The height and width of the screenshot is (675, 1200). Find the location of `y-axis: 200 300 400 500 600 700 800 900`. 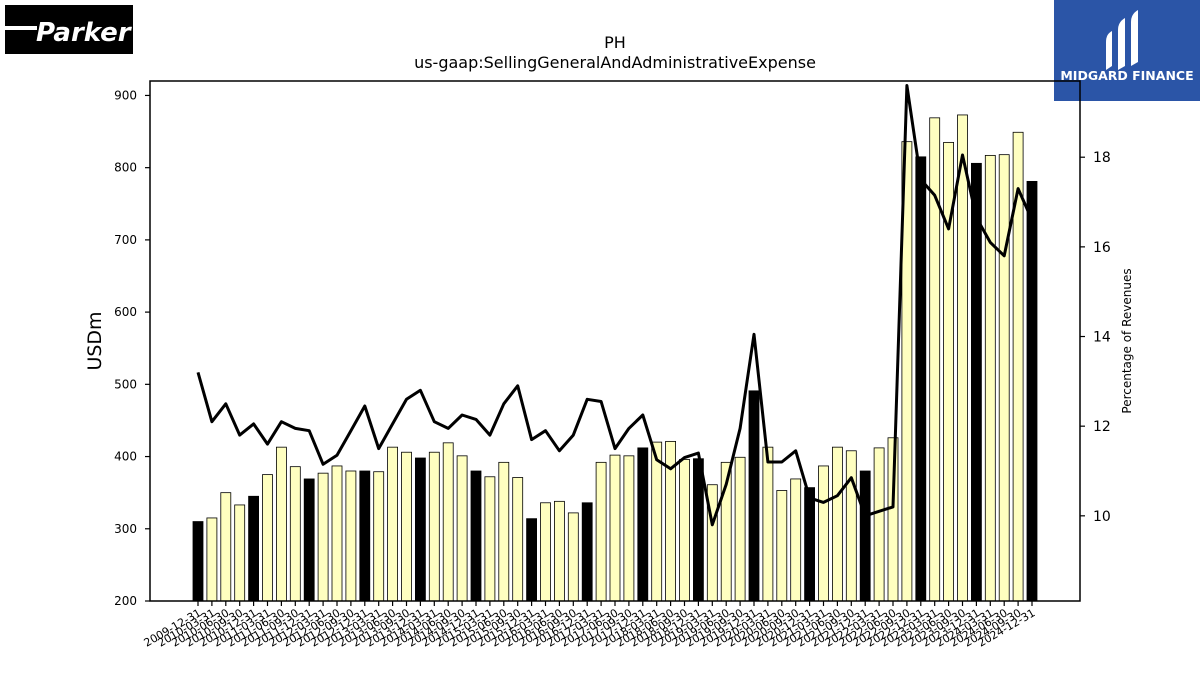

y-axis: 200 300 400 500 600 700 800 900 is located at coordinates (132, 348).